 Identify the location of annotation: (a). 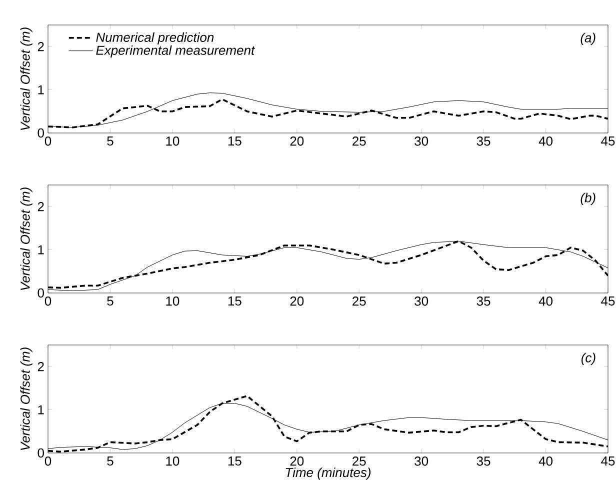
(588, 38).